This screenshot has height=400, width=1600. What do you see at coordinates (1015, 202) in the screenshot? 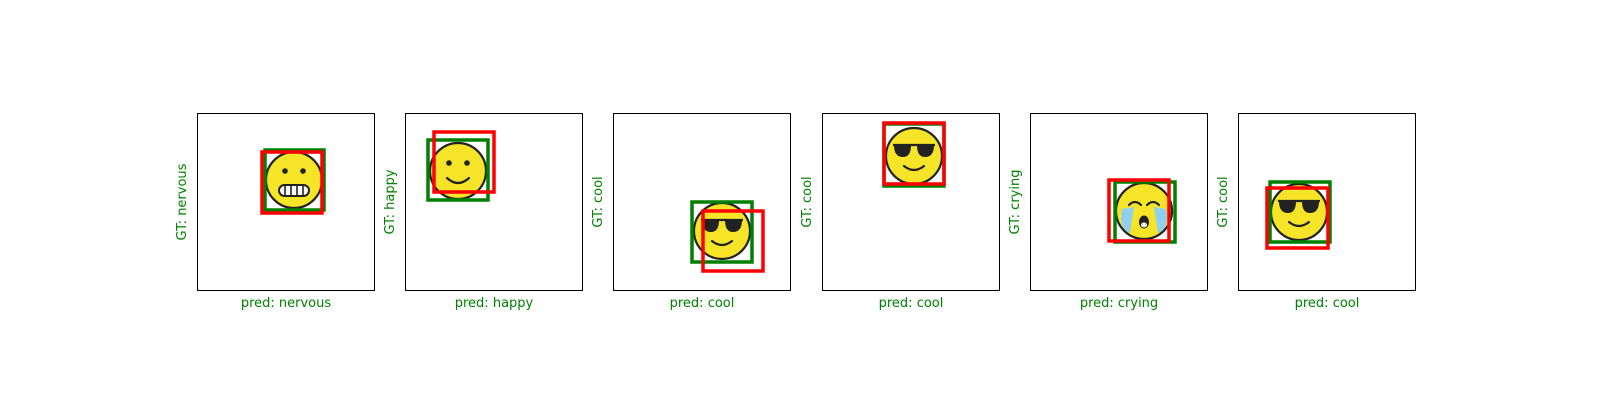
I see `gt-label: GT: crying` at bounding box center [1015, 202].